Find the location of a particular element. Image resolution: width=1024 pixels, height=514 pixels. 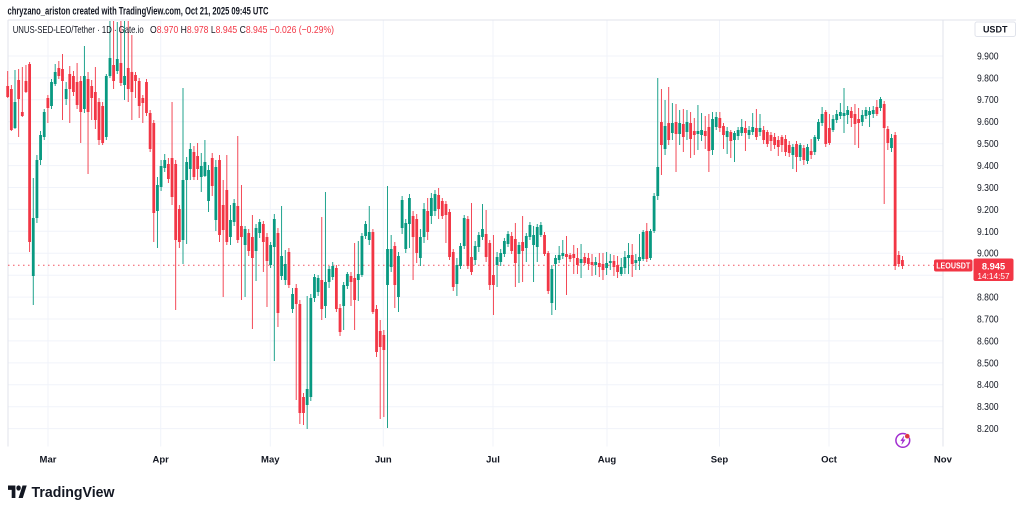

svg-text:UNUS-SED-LEO/Tether · 1D · Gat: UNUS-SED-LEO/Tether · 1D · Gate.io is located at coordinates (78, 30).